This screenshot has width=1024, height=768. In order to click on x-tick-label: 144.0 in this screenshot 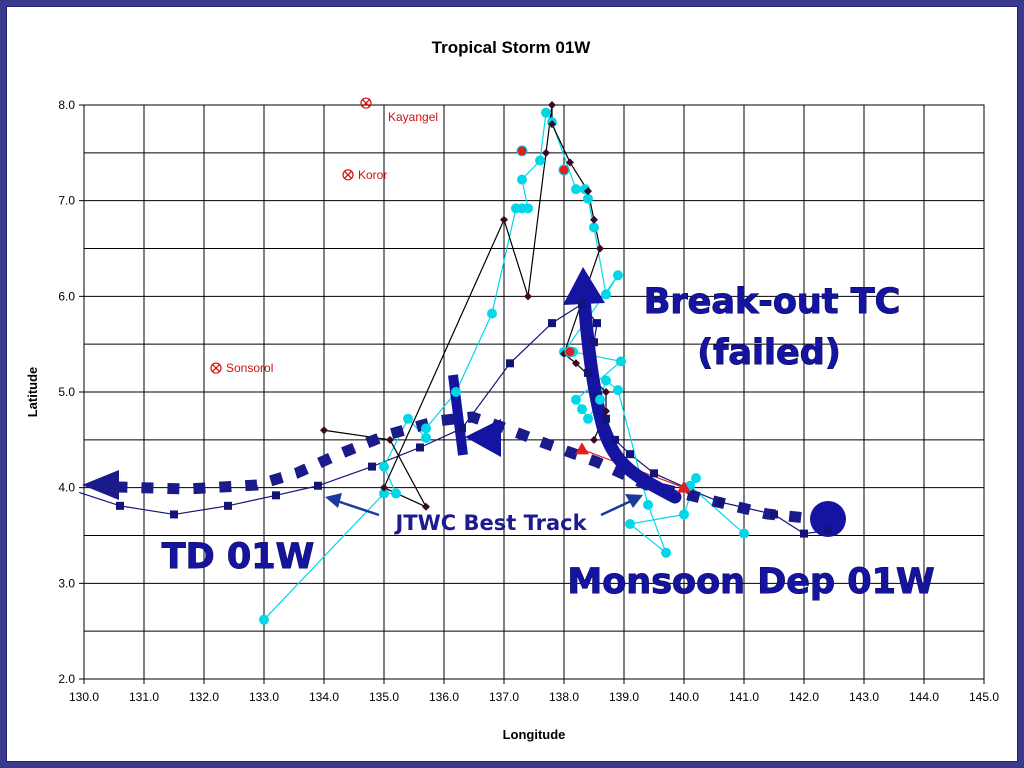, I will do `click(924, 697)`.